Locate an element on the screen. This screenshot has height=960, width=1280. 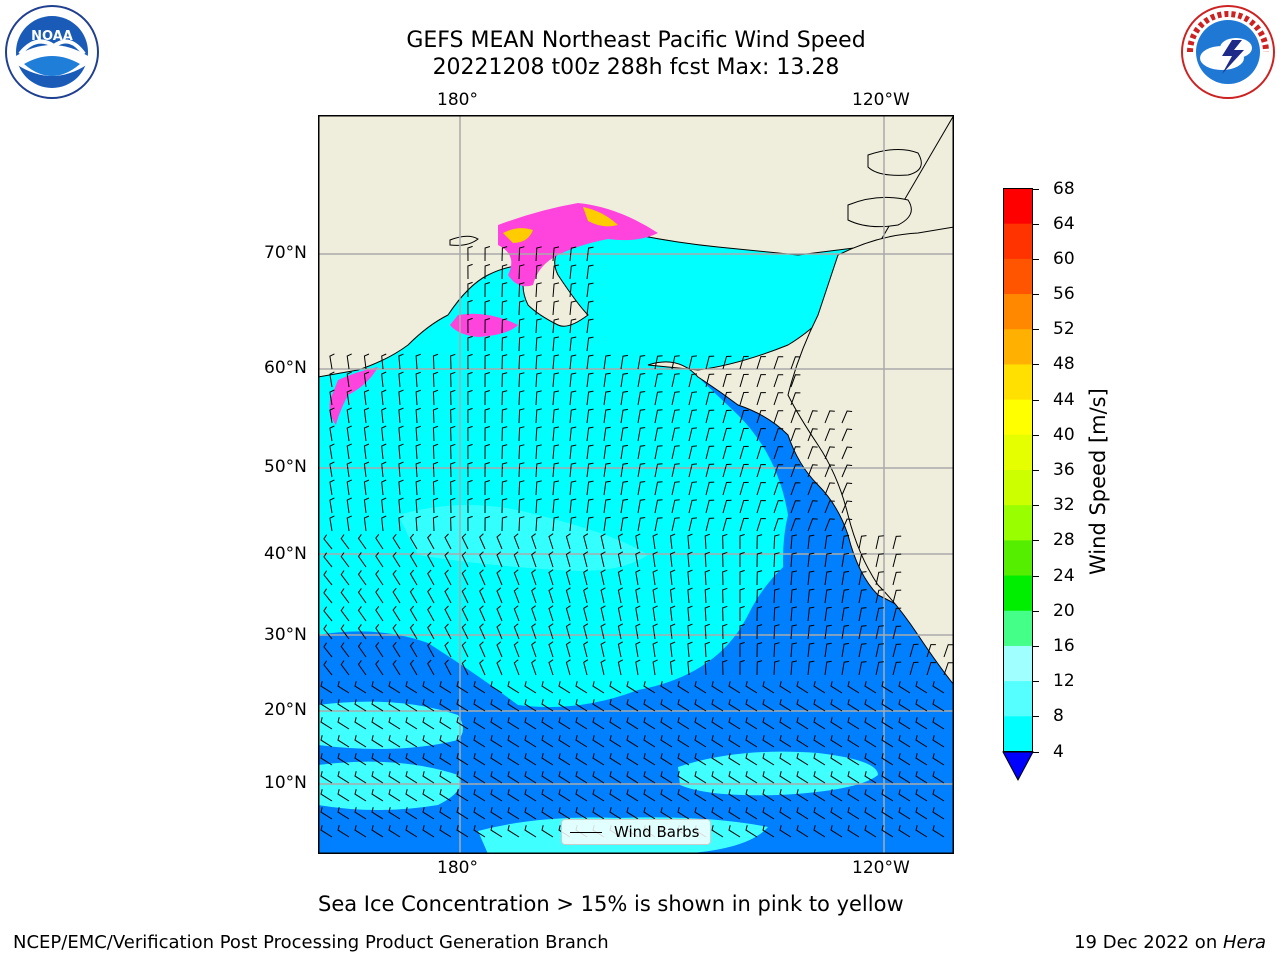
colorbar-tick-label: 60 is located at coordinates (1064, 258).